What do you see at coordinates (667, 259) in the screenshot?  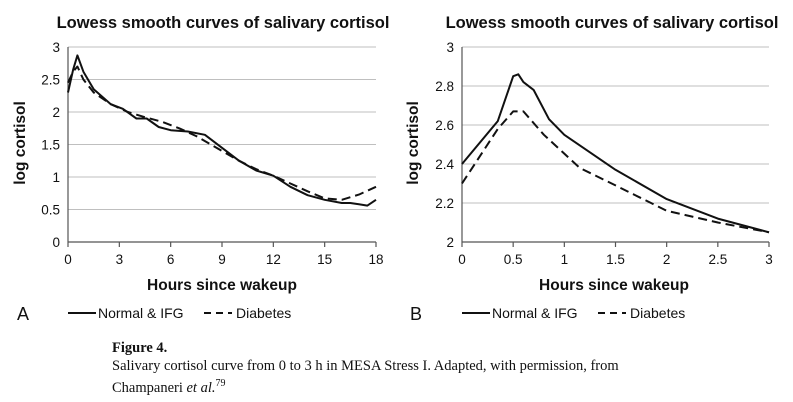 I see `x-tick-label: 2` at bounding box center [667, 259].